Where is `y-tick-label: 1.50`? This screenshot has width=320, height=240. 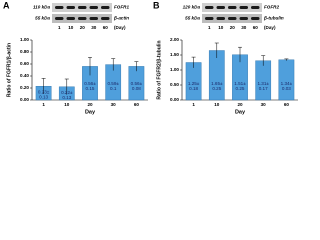
y-tick-label: 1.50 is located at coordinates (174, 54).